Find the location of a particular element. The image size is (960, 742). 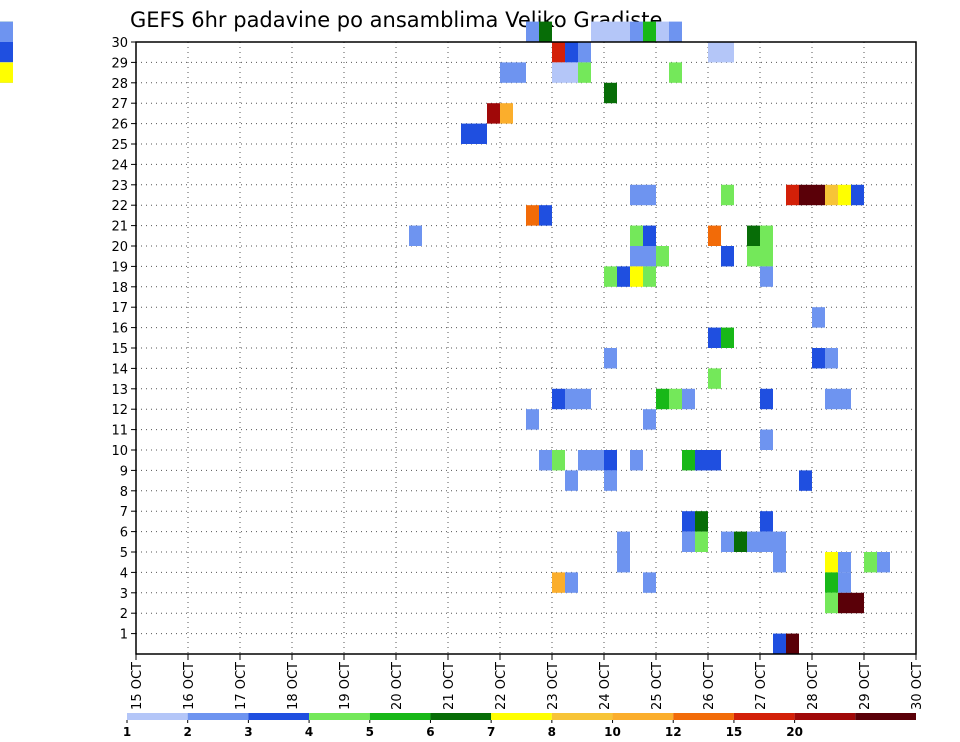

precip-cell-m19-s47 is located at coordinates (753, 256).